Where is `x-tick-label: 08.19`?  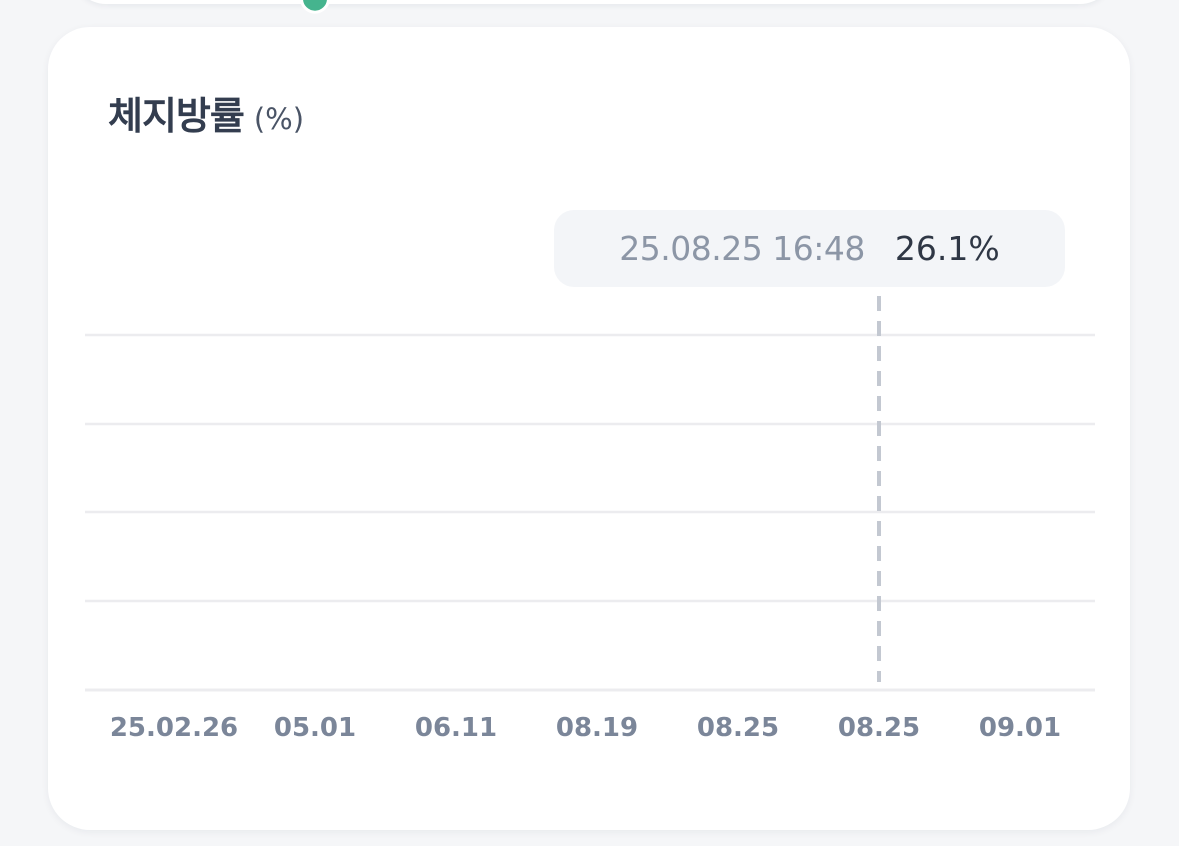
x-tick-label: 08.19 is located at coordinates (597, 728).